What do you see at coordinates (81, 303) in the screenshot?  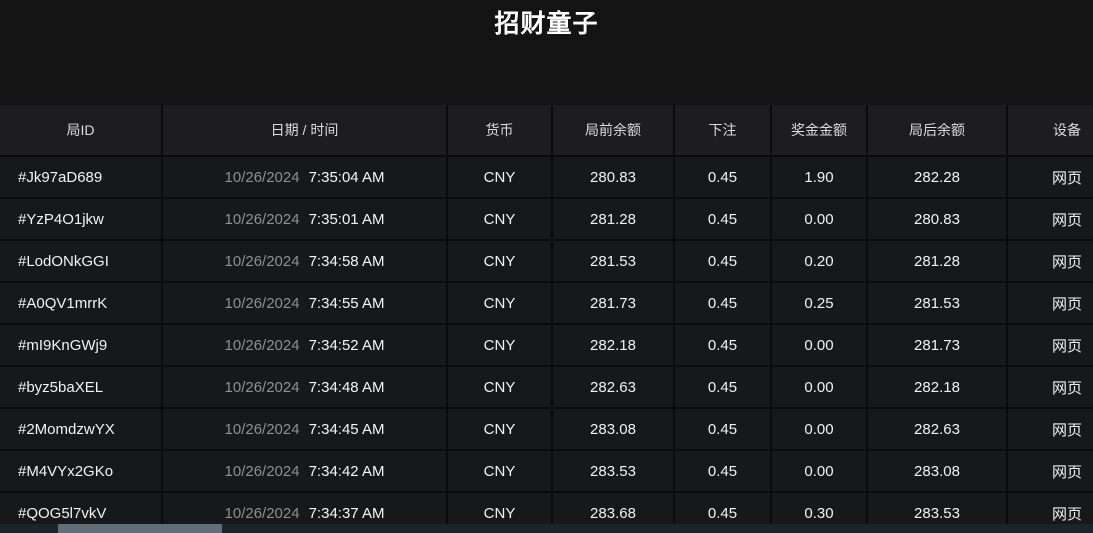 I see `cell-round-id: #A0QV1mrrK` at bounding box center [81, 303].